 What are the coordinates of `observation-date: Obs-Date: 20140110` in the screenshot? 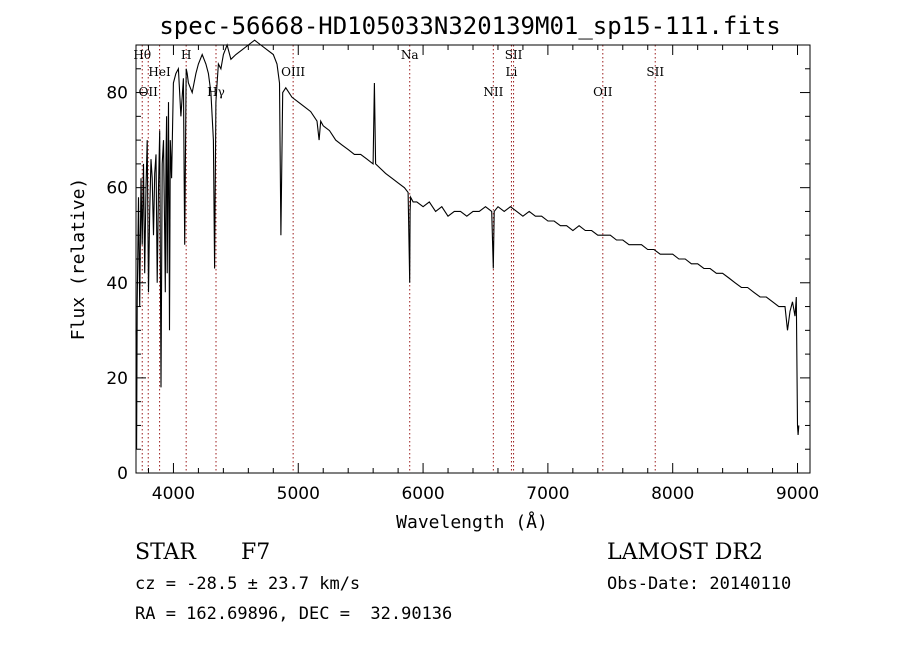 It's located at (699, 584).